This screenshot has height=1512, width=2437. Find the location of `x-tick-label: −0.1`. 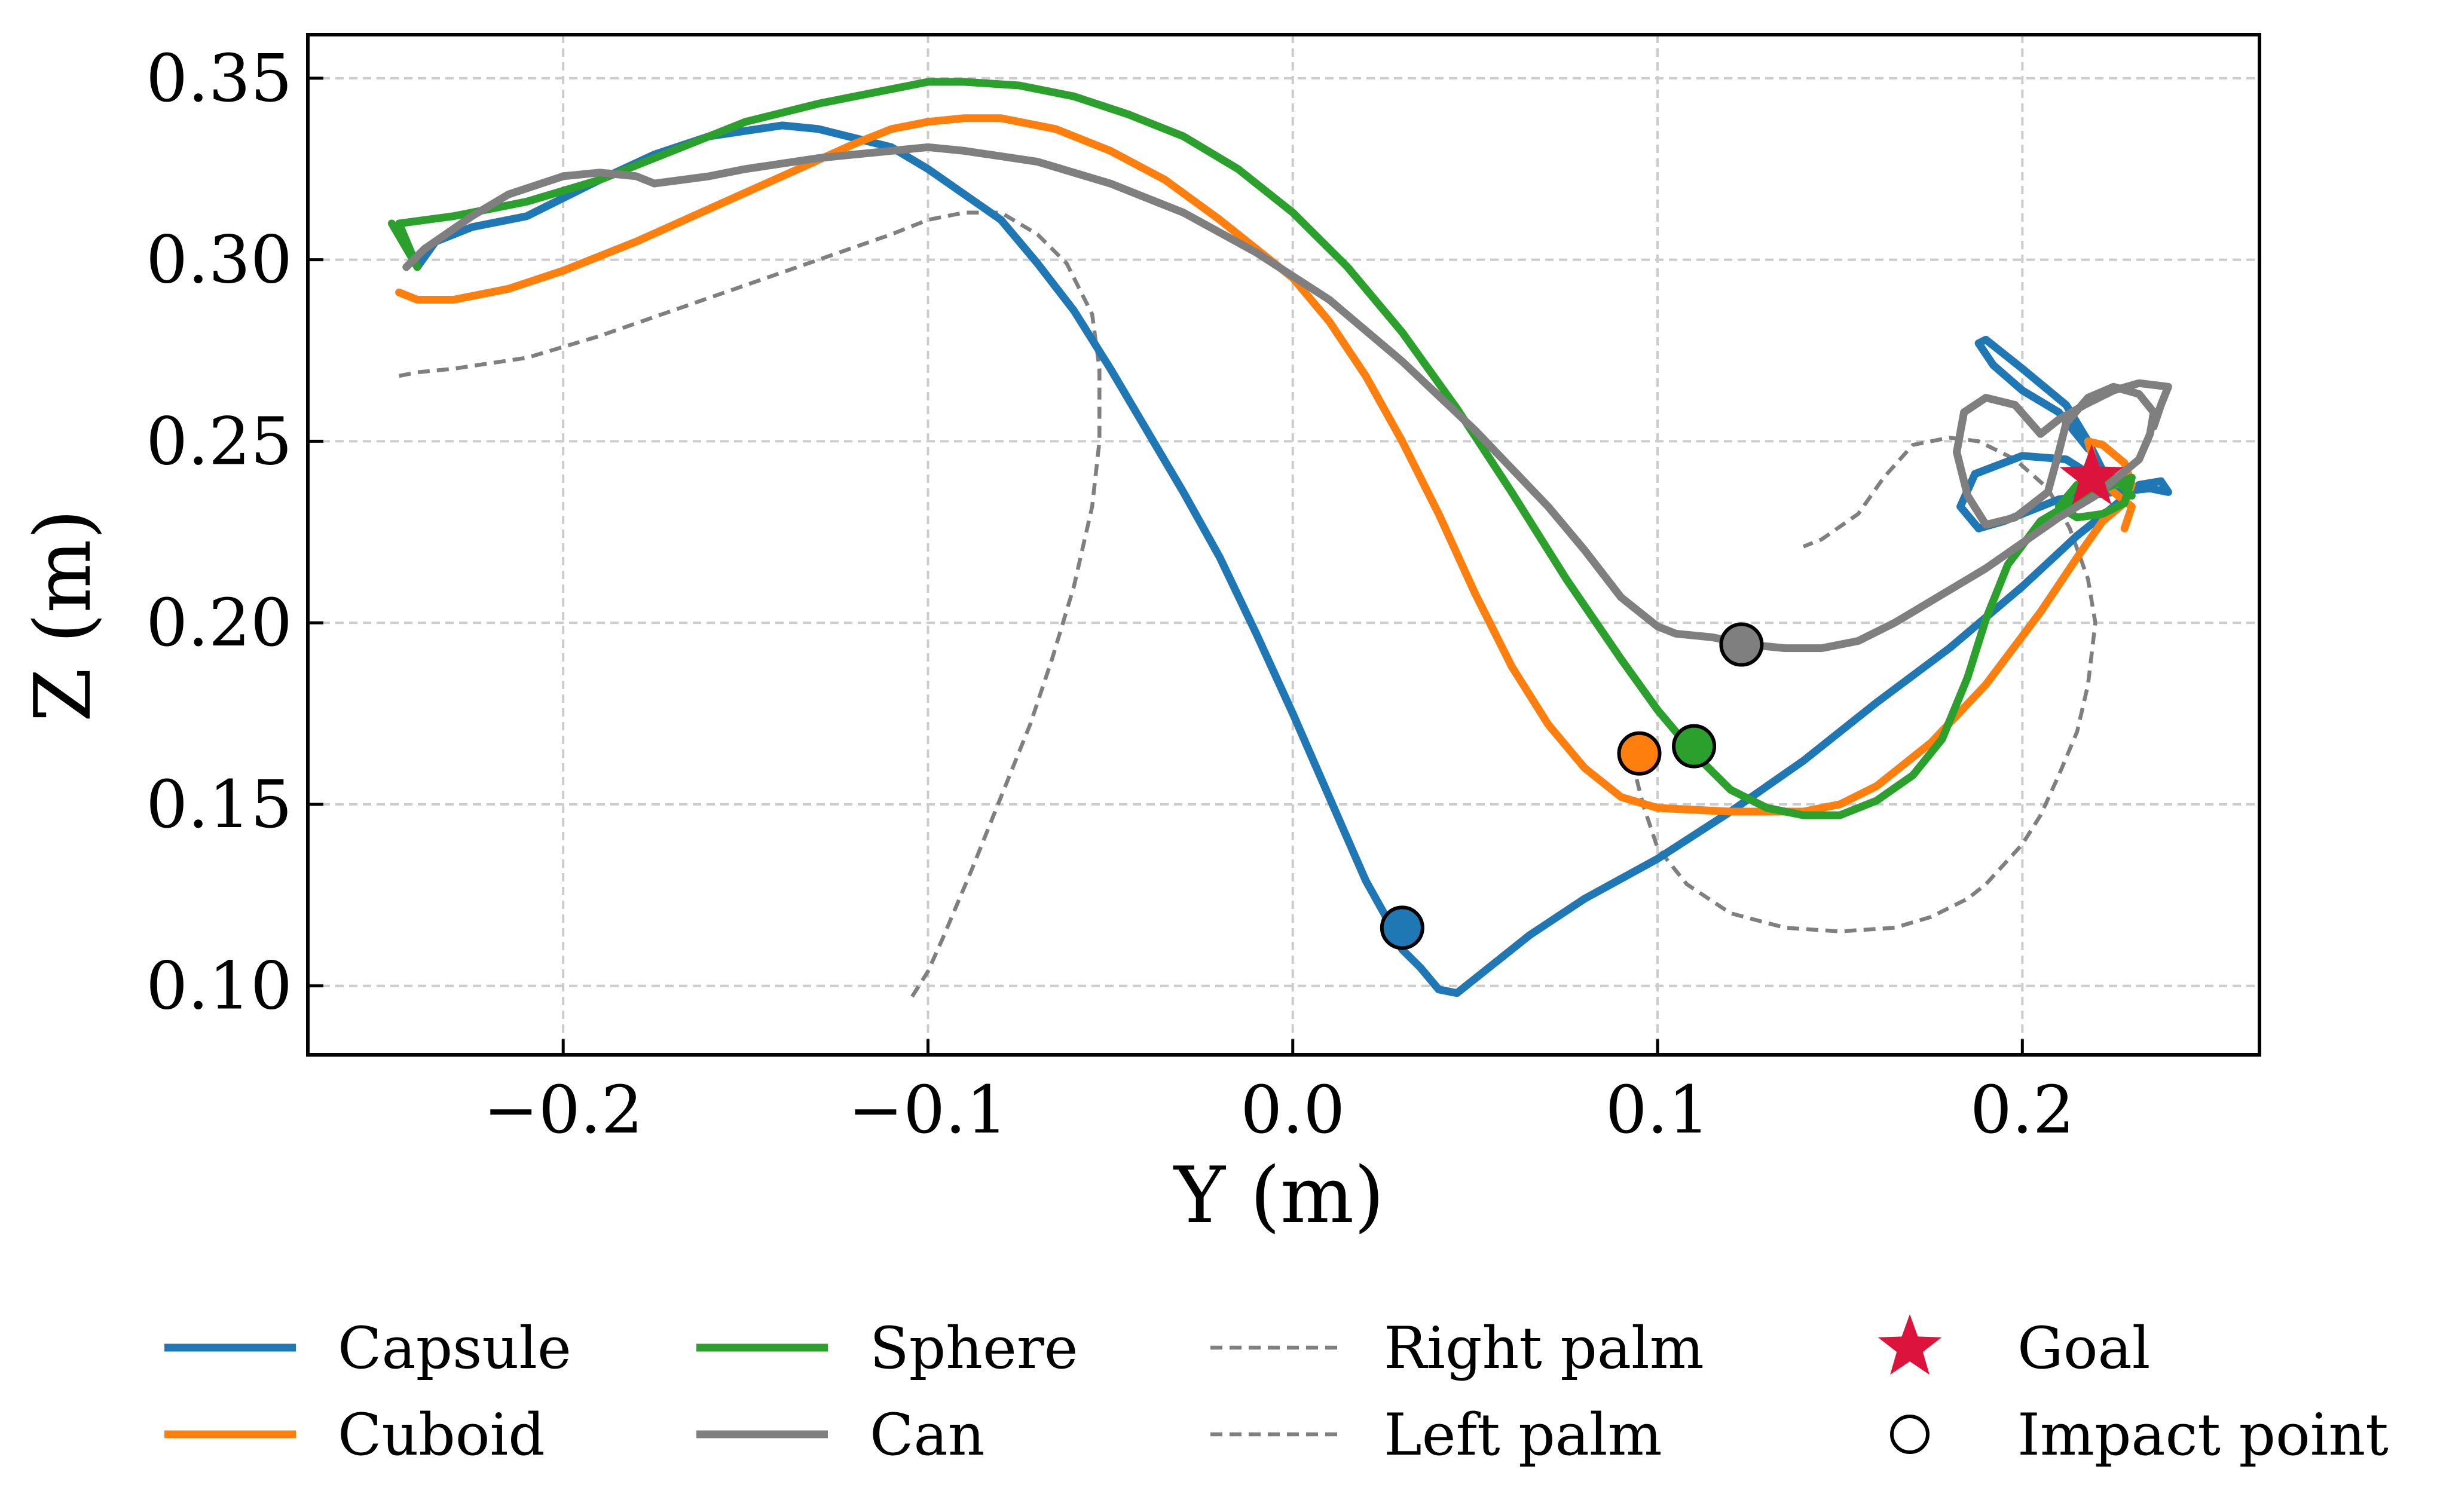

x-tick-label: −0.1 is located at coordinates (928, 1110).